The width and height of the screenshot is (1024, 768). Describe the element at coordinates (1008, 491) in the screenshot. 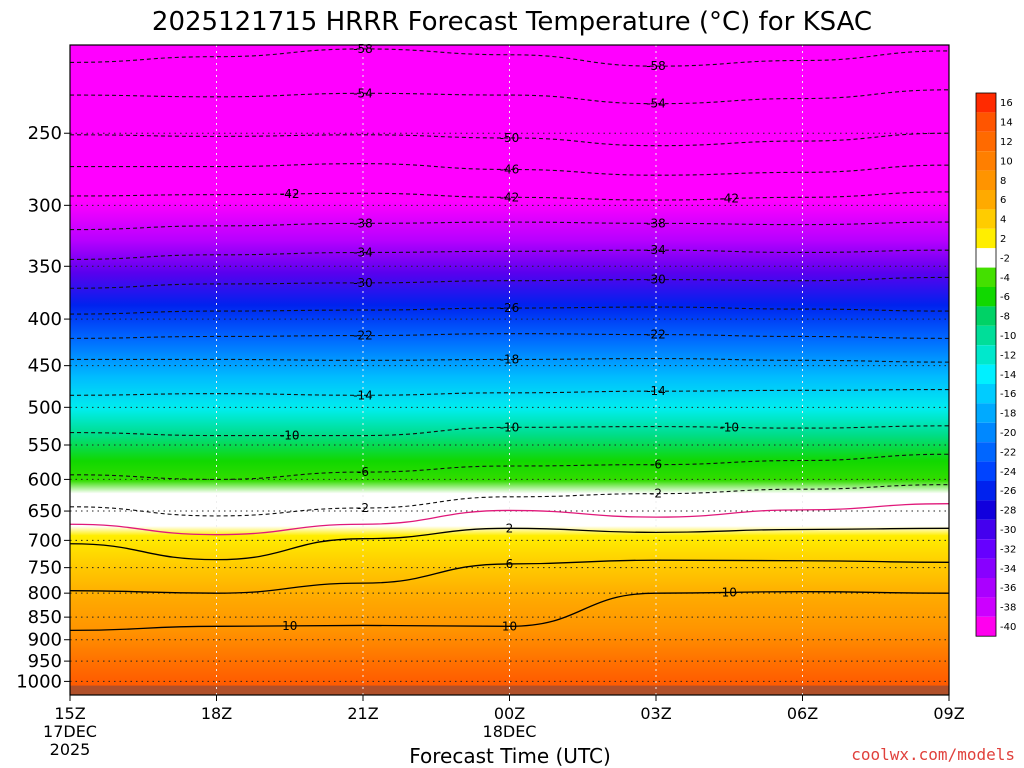

I see `colorbar-label: -26` at that location.